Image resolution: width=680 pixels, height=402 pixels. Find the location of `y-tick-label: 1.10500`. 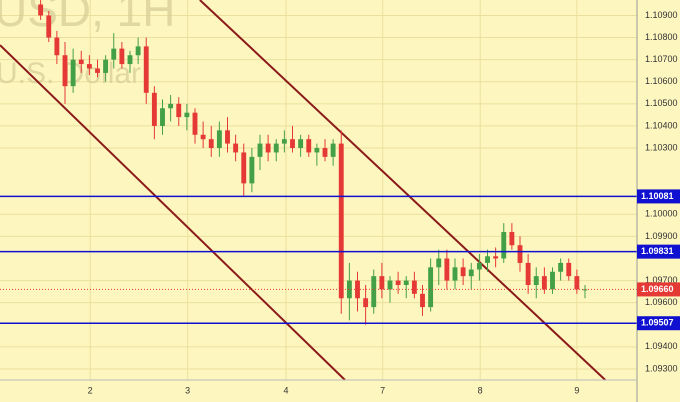

y-tick-label: 1.10500 is located at coordinates (661, 103).